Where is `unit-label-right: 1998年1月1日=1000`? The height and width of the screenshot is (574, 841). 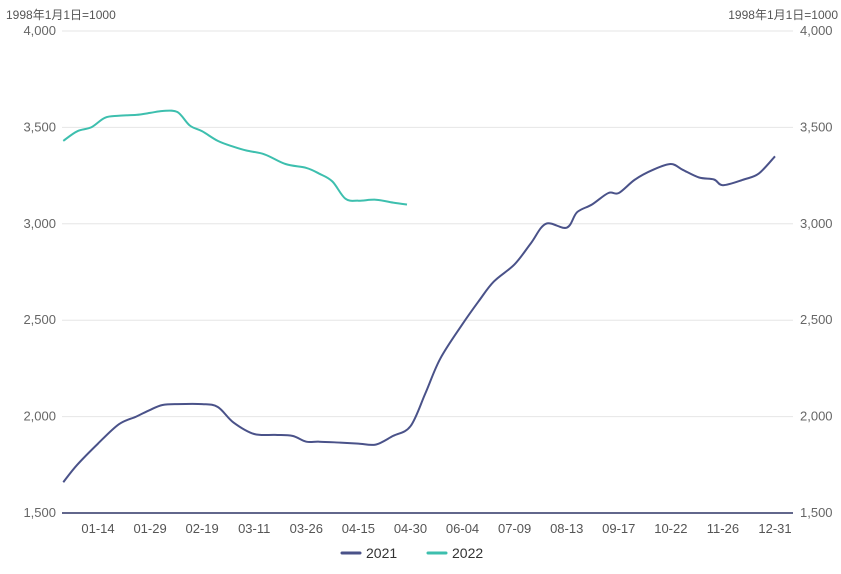
unit-label-right: 1998年1月1日=1000 is located at coordinates (783, 15).